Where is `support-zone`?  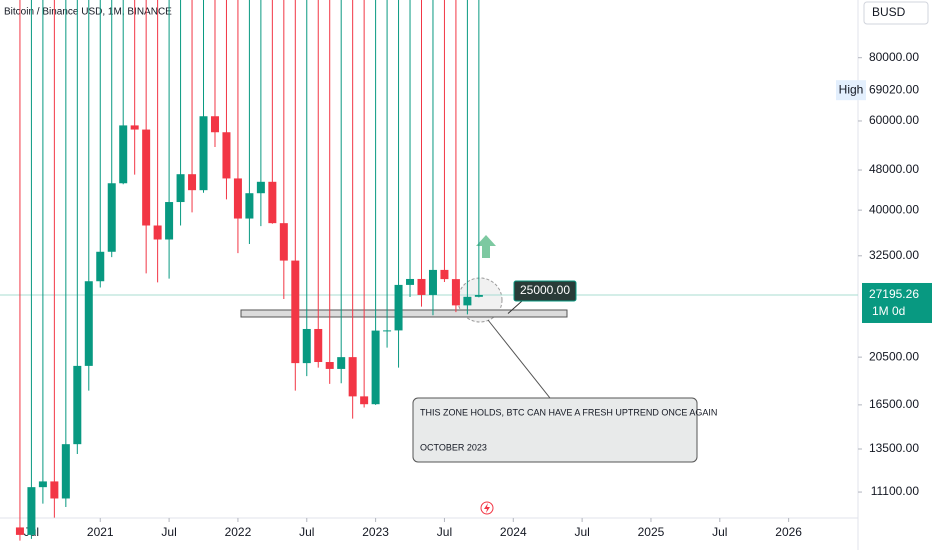
support-zone is located at coordinates (404, 313).